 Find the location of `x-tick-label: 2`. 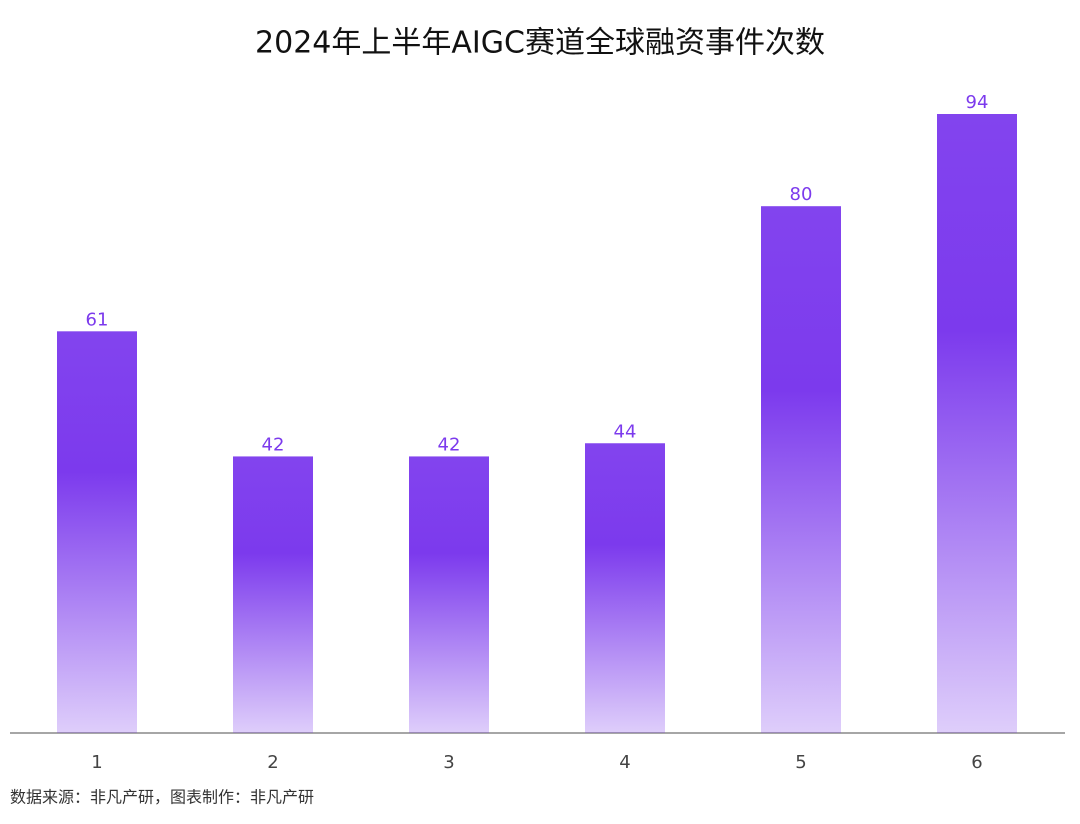

x-tick-label: 2 is located at coordinates (272, 762).